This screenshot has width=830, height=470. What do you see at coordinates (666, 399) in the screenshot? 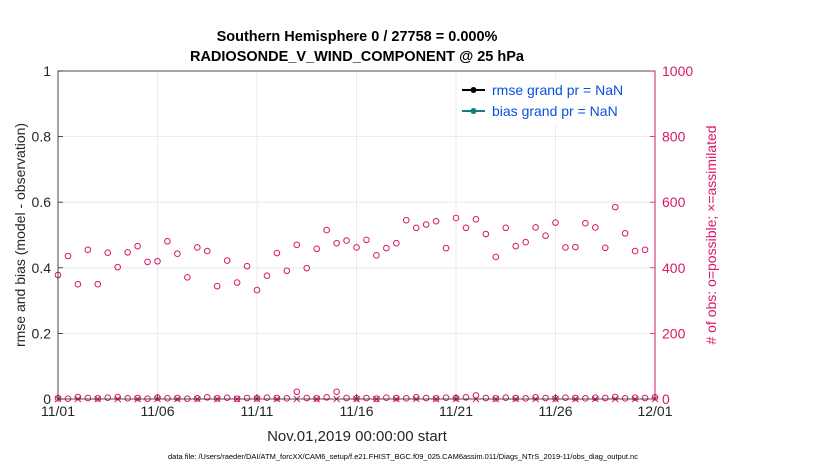
I see `y-right-tick-label: 0` at bounding box center [666, 399].